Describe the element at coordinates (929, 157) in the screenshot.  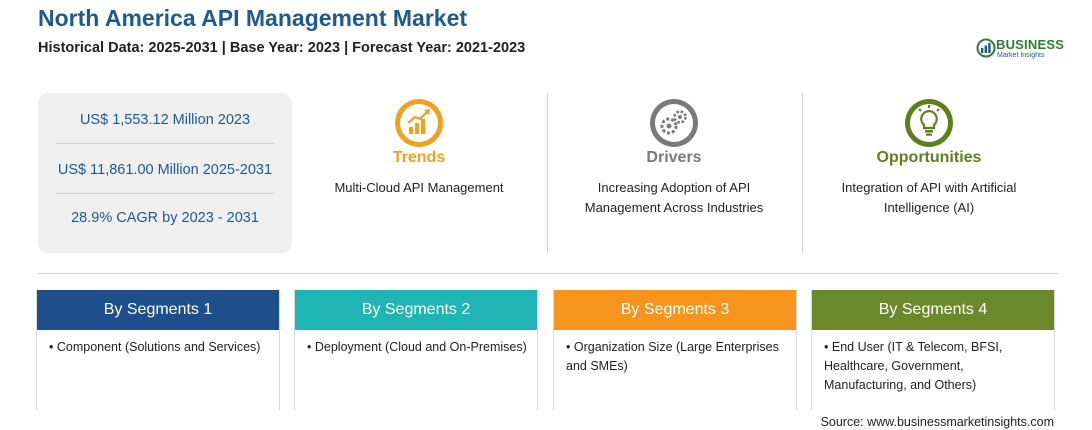
I see `feature-opportunities-heading: Opportunities` at that location.